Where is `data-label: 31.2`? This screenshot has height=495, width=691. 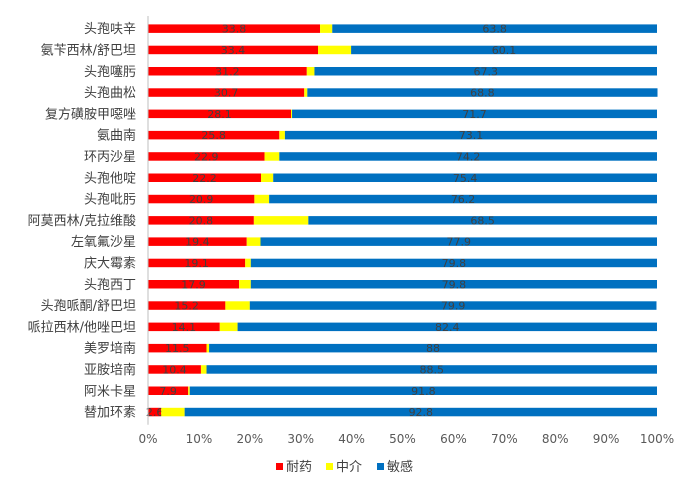 data-label: 31.2 is located at coordinates (227, 71).